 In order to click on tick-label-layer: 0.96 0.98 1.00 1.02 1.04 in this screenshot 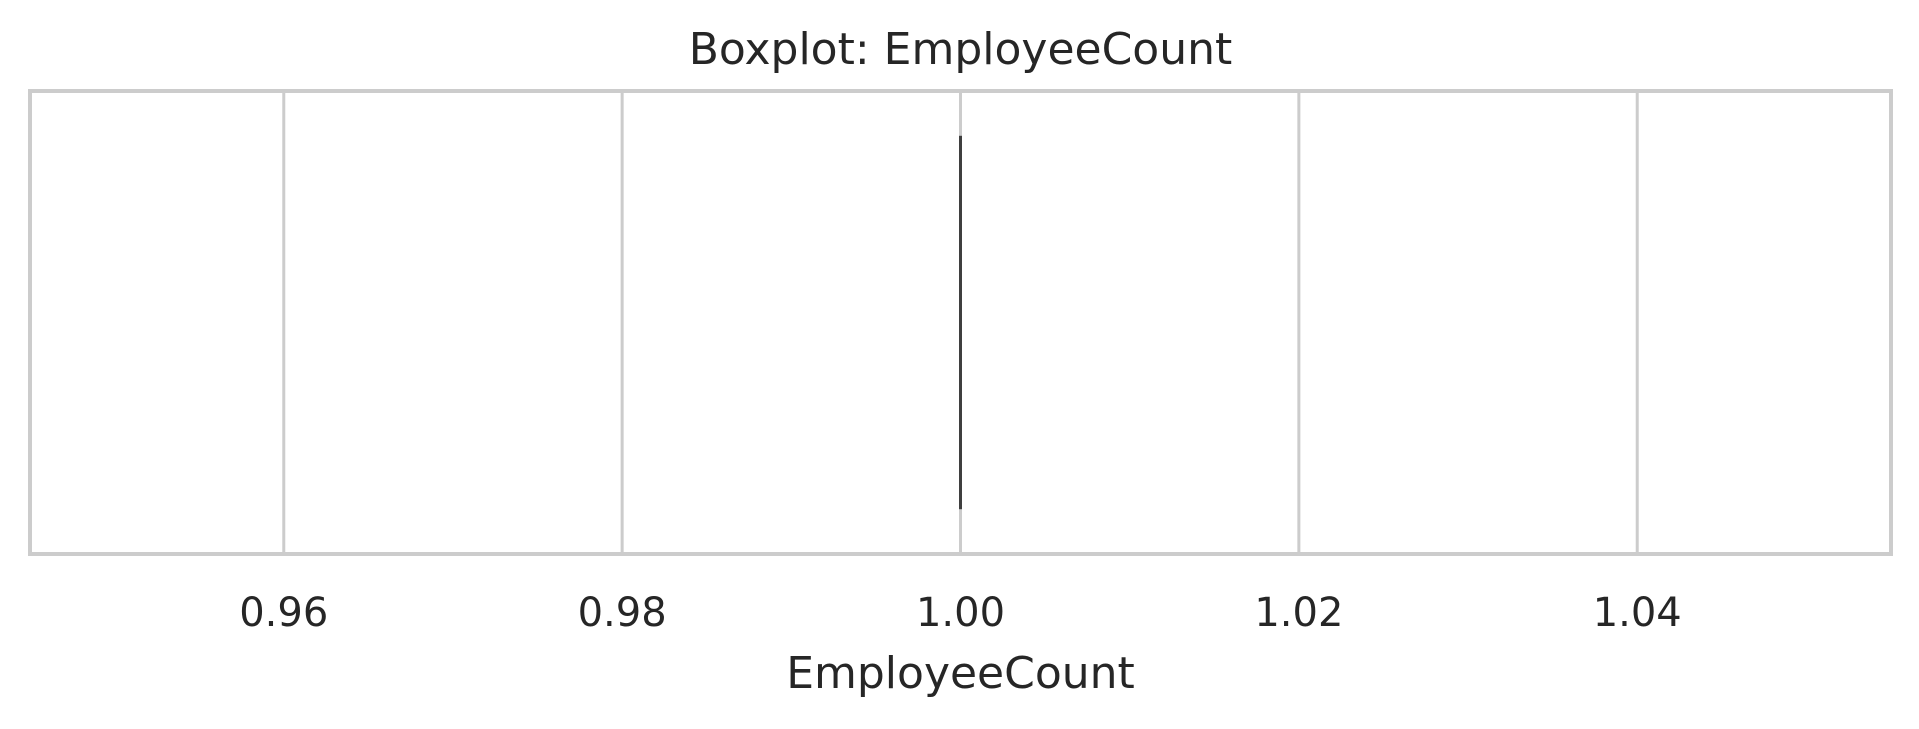, I will do `click(960, 613)`.